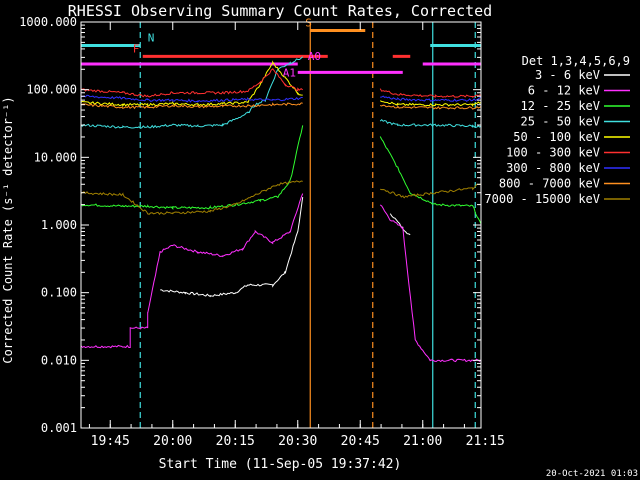 This screenshot has width=640, height=480. What do you see at coordinates (289, 72) in the screenshot?
I see `marker-label-a1: A1` at bounding box center [289, 72].